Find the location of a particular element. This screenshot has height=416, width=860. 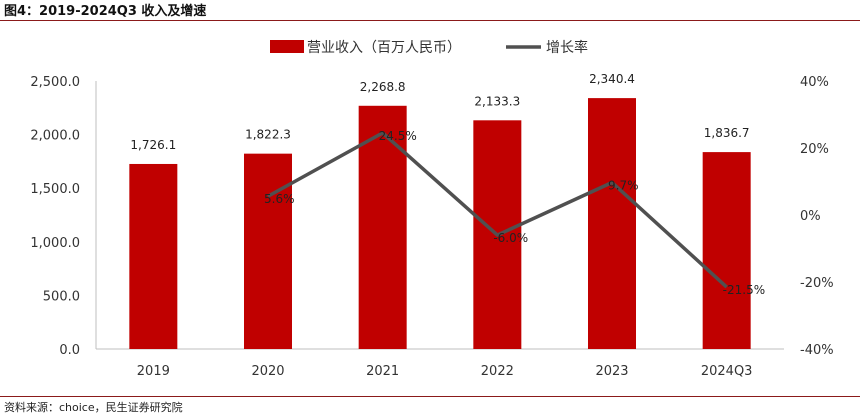

bar-data-label: 1,726.1 is located at coordinates (153, 145).